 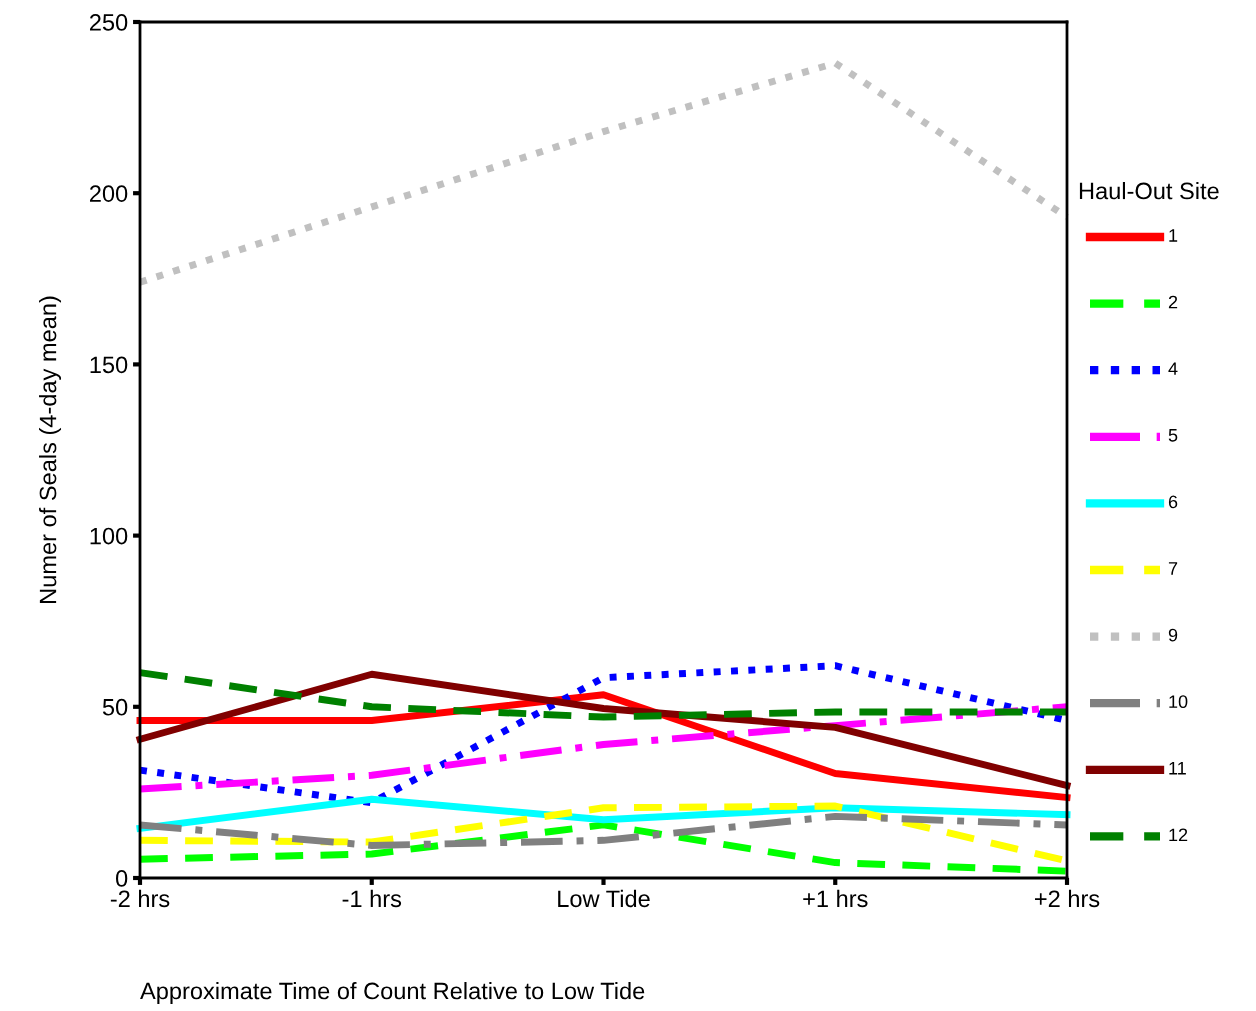 I want to click on legend-title: Haul-Out Site, so click(x=1149, y=191).